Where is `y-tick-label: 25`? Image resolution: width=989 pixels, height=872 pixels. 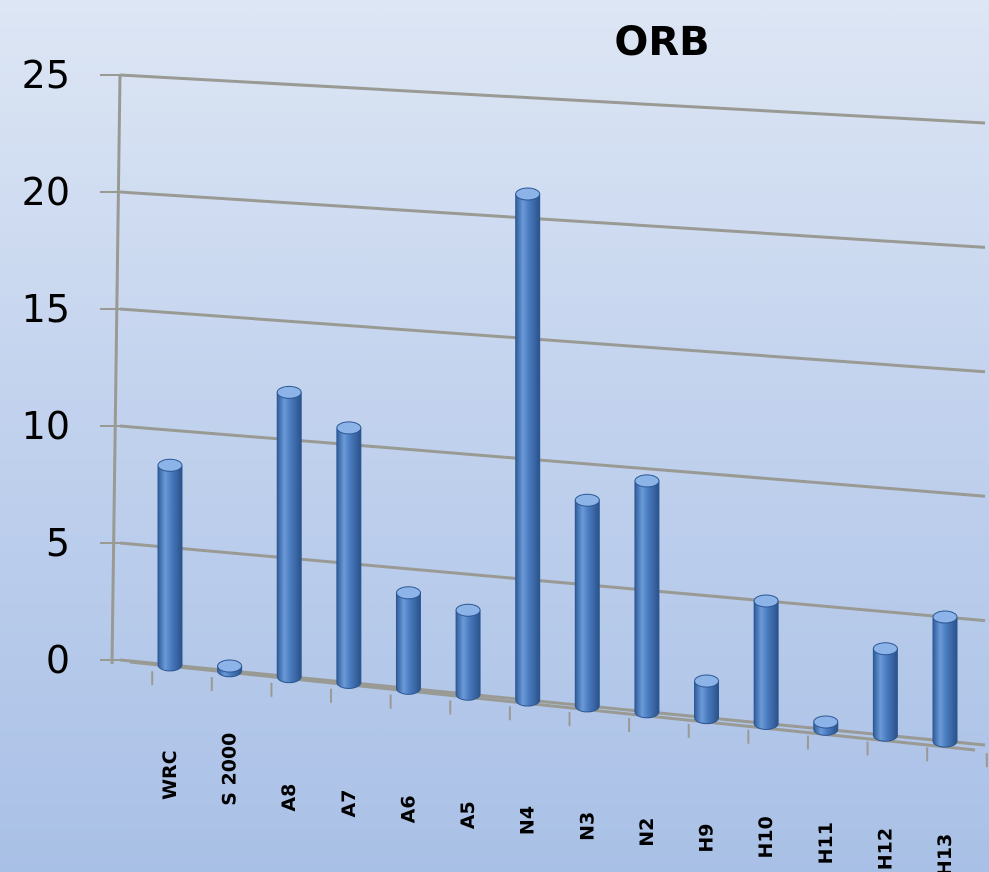 y-tick-label: 25 is located at coordinates (46, 75).